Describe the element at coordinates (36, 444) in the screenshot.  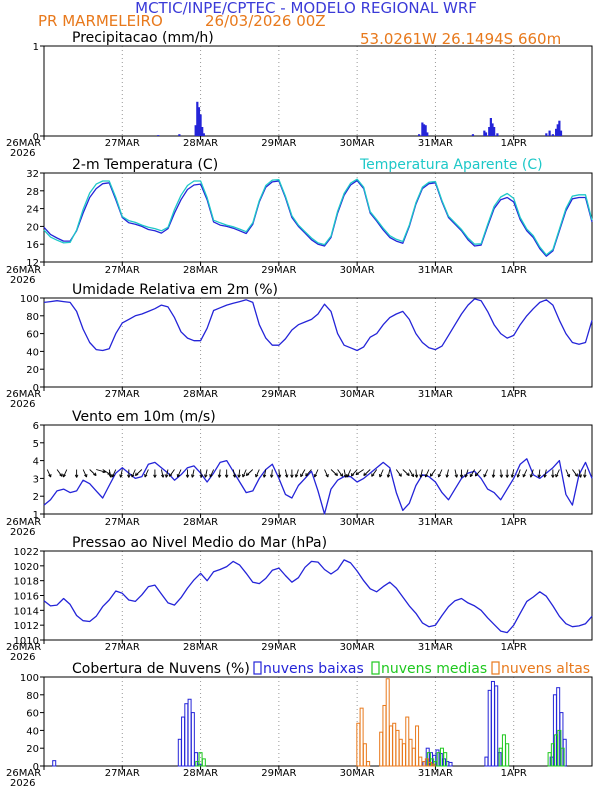
I see `y-tick-label: 5` at that location.